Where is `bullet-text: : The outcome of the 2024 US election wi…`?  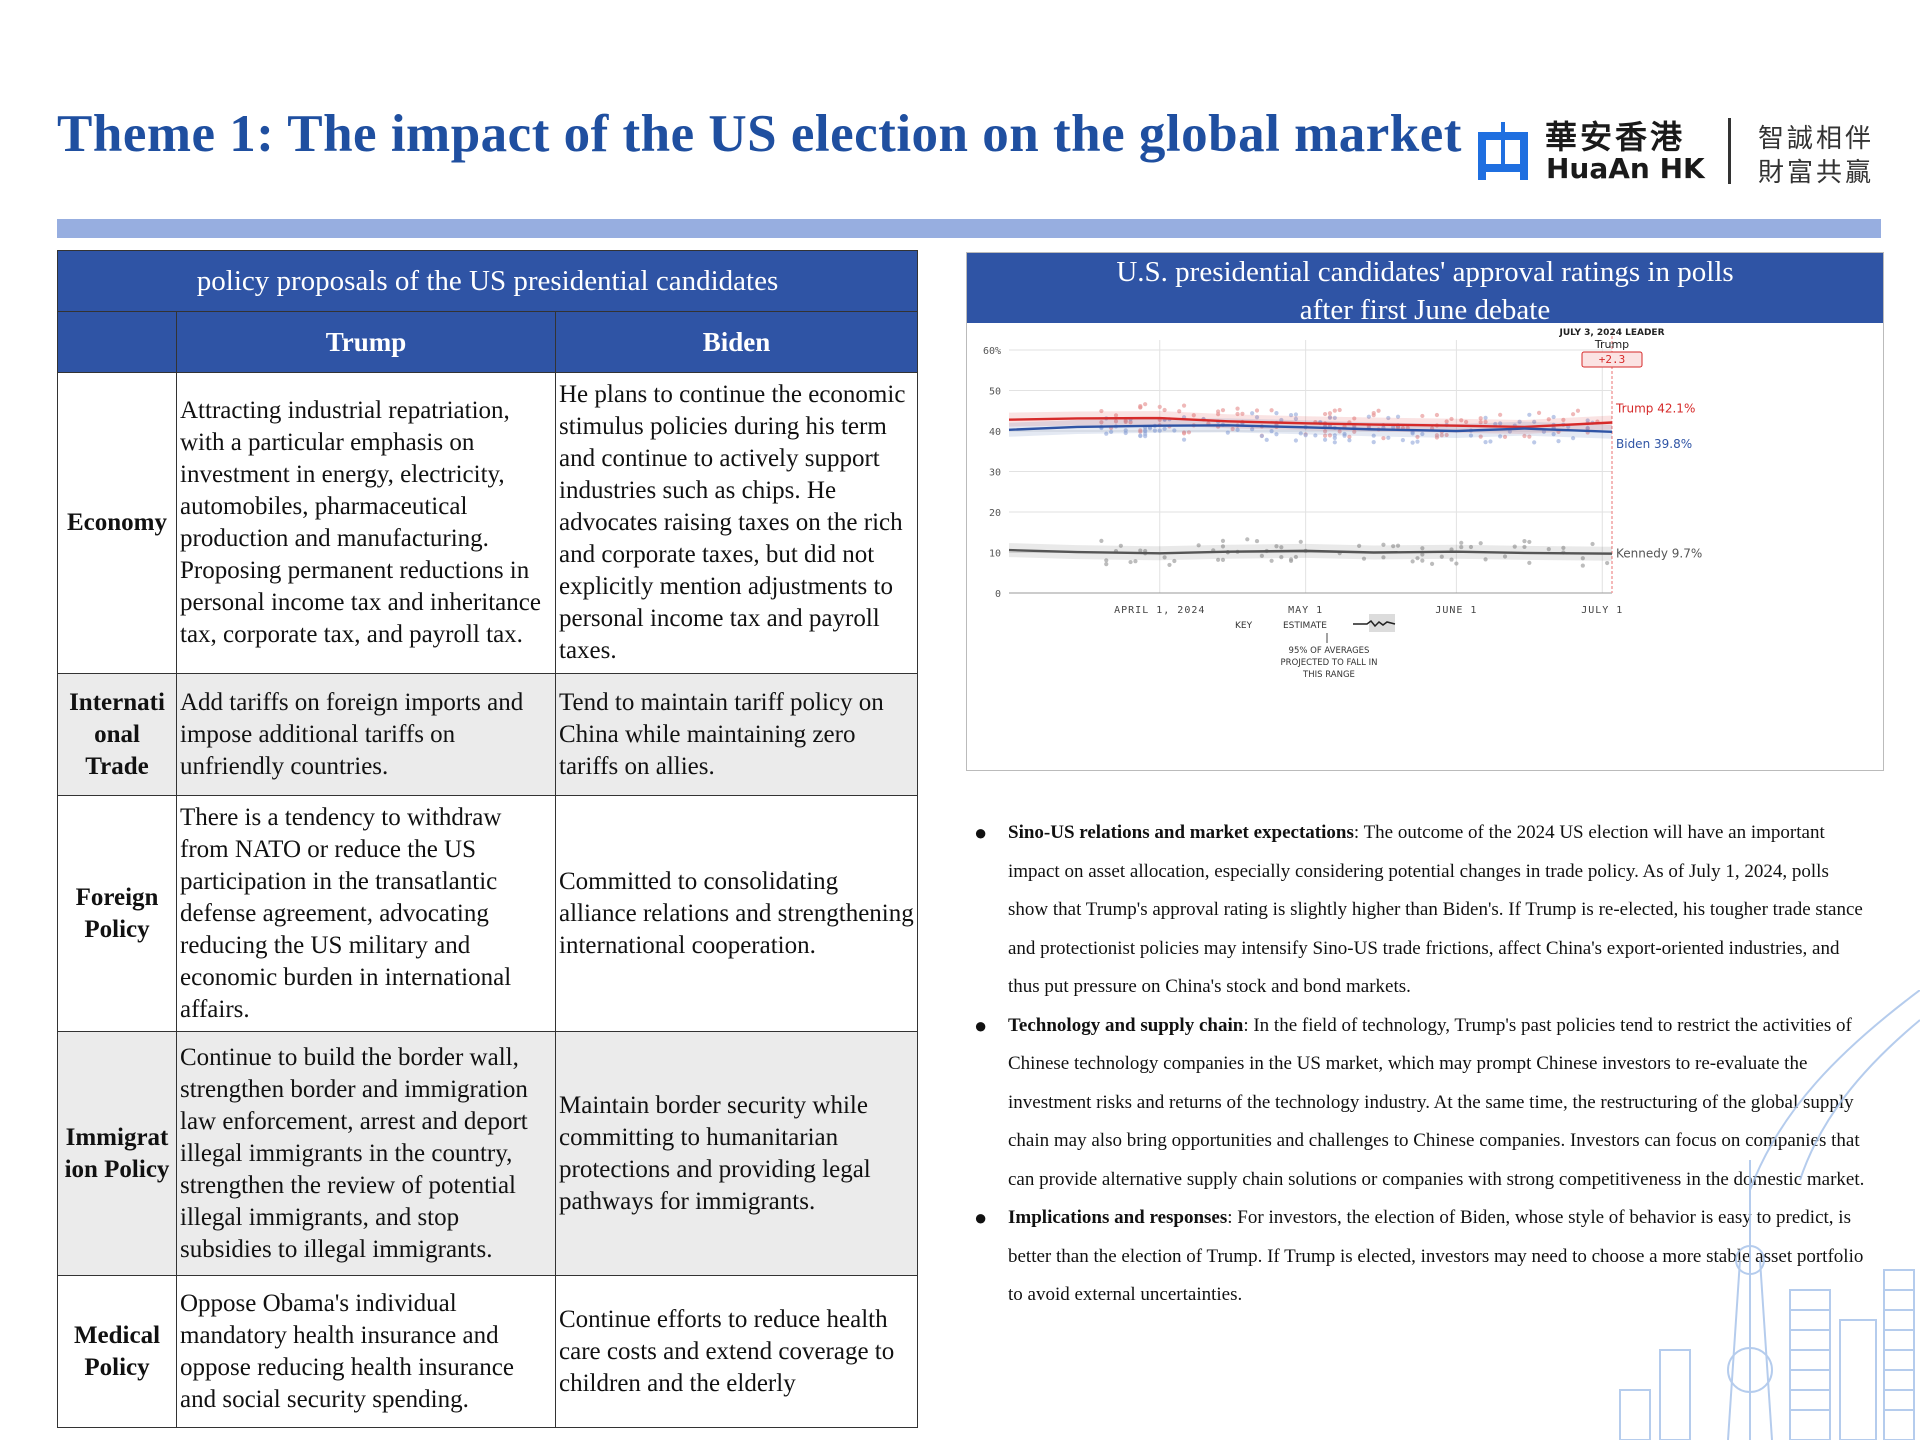 bullet-text: : The outcome of the 2024 US election wi… is located at coordinates (1435, 909).